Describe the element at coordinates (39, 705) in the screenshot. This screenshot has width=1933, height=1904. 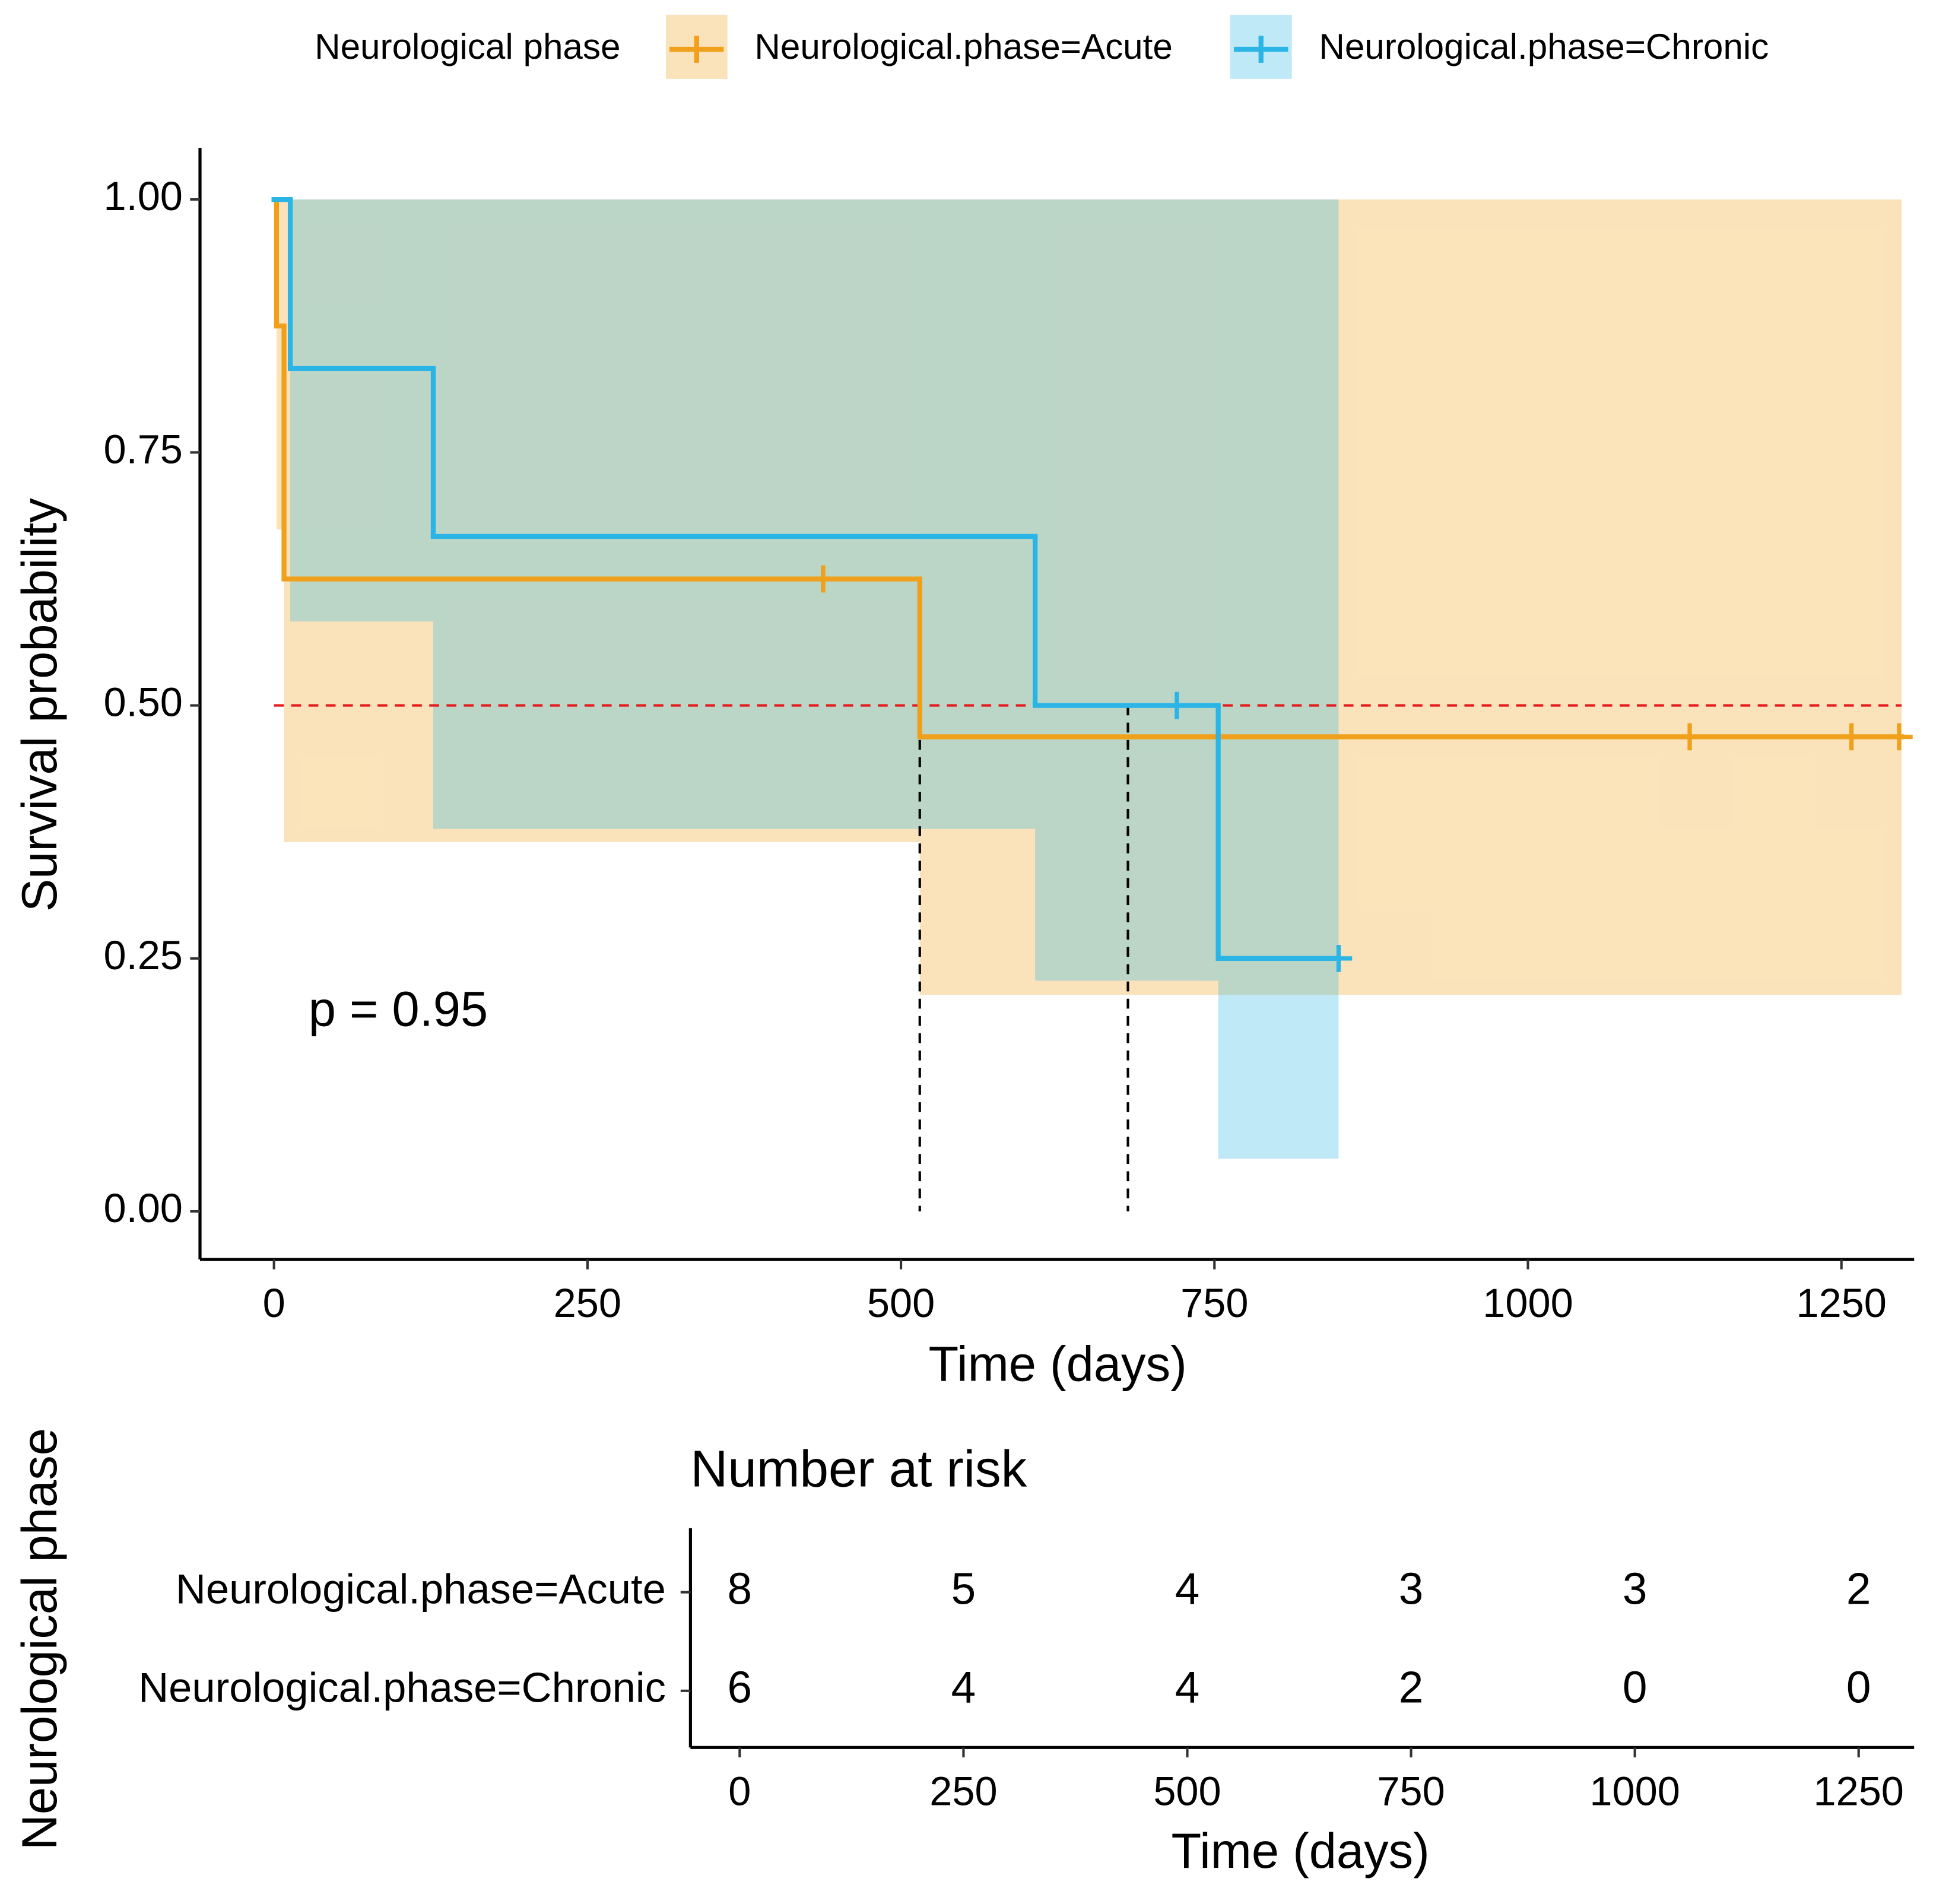
I see `y-axis-title: Survival probability` at that location.